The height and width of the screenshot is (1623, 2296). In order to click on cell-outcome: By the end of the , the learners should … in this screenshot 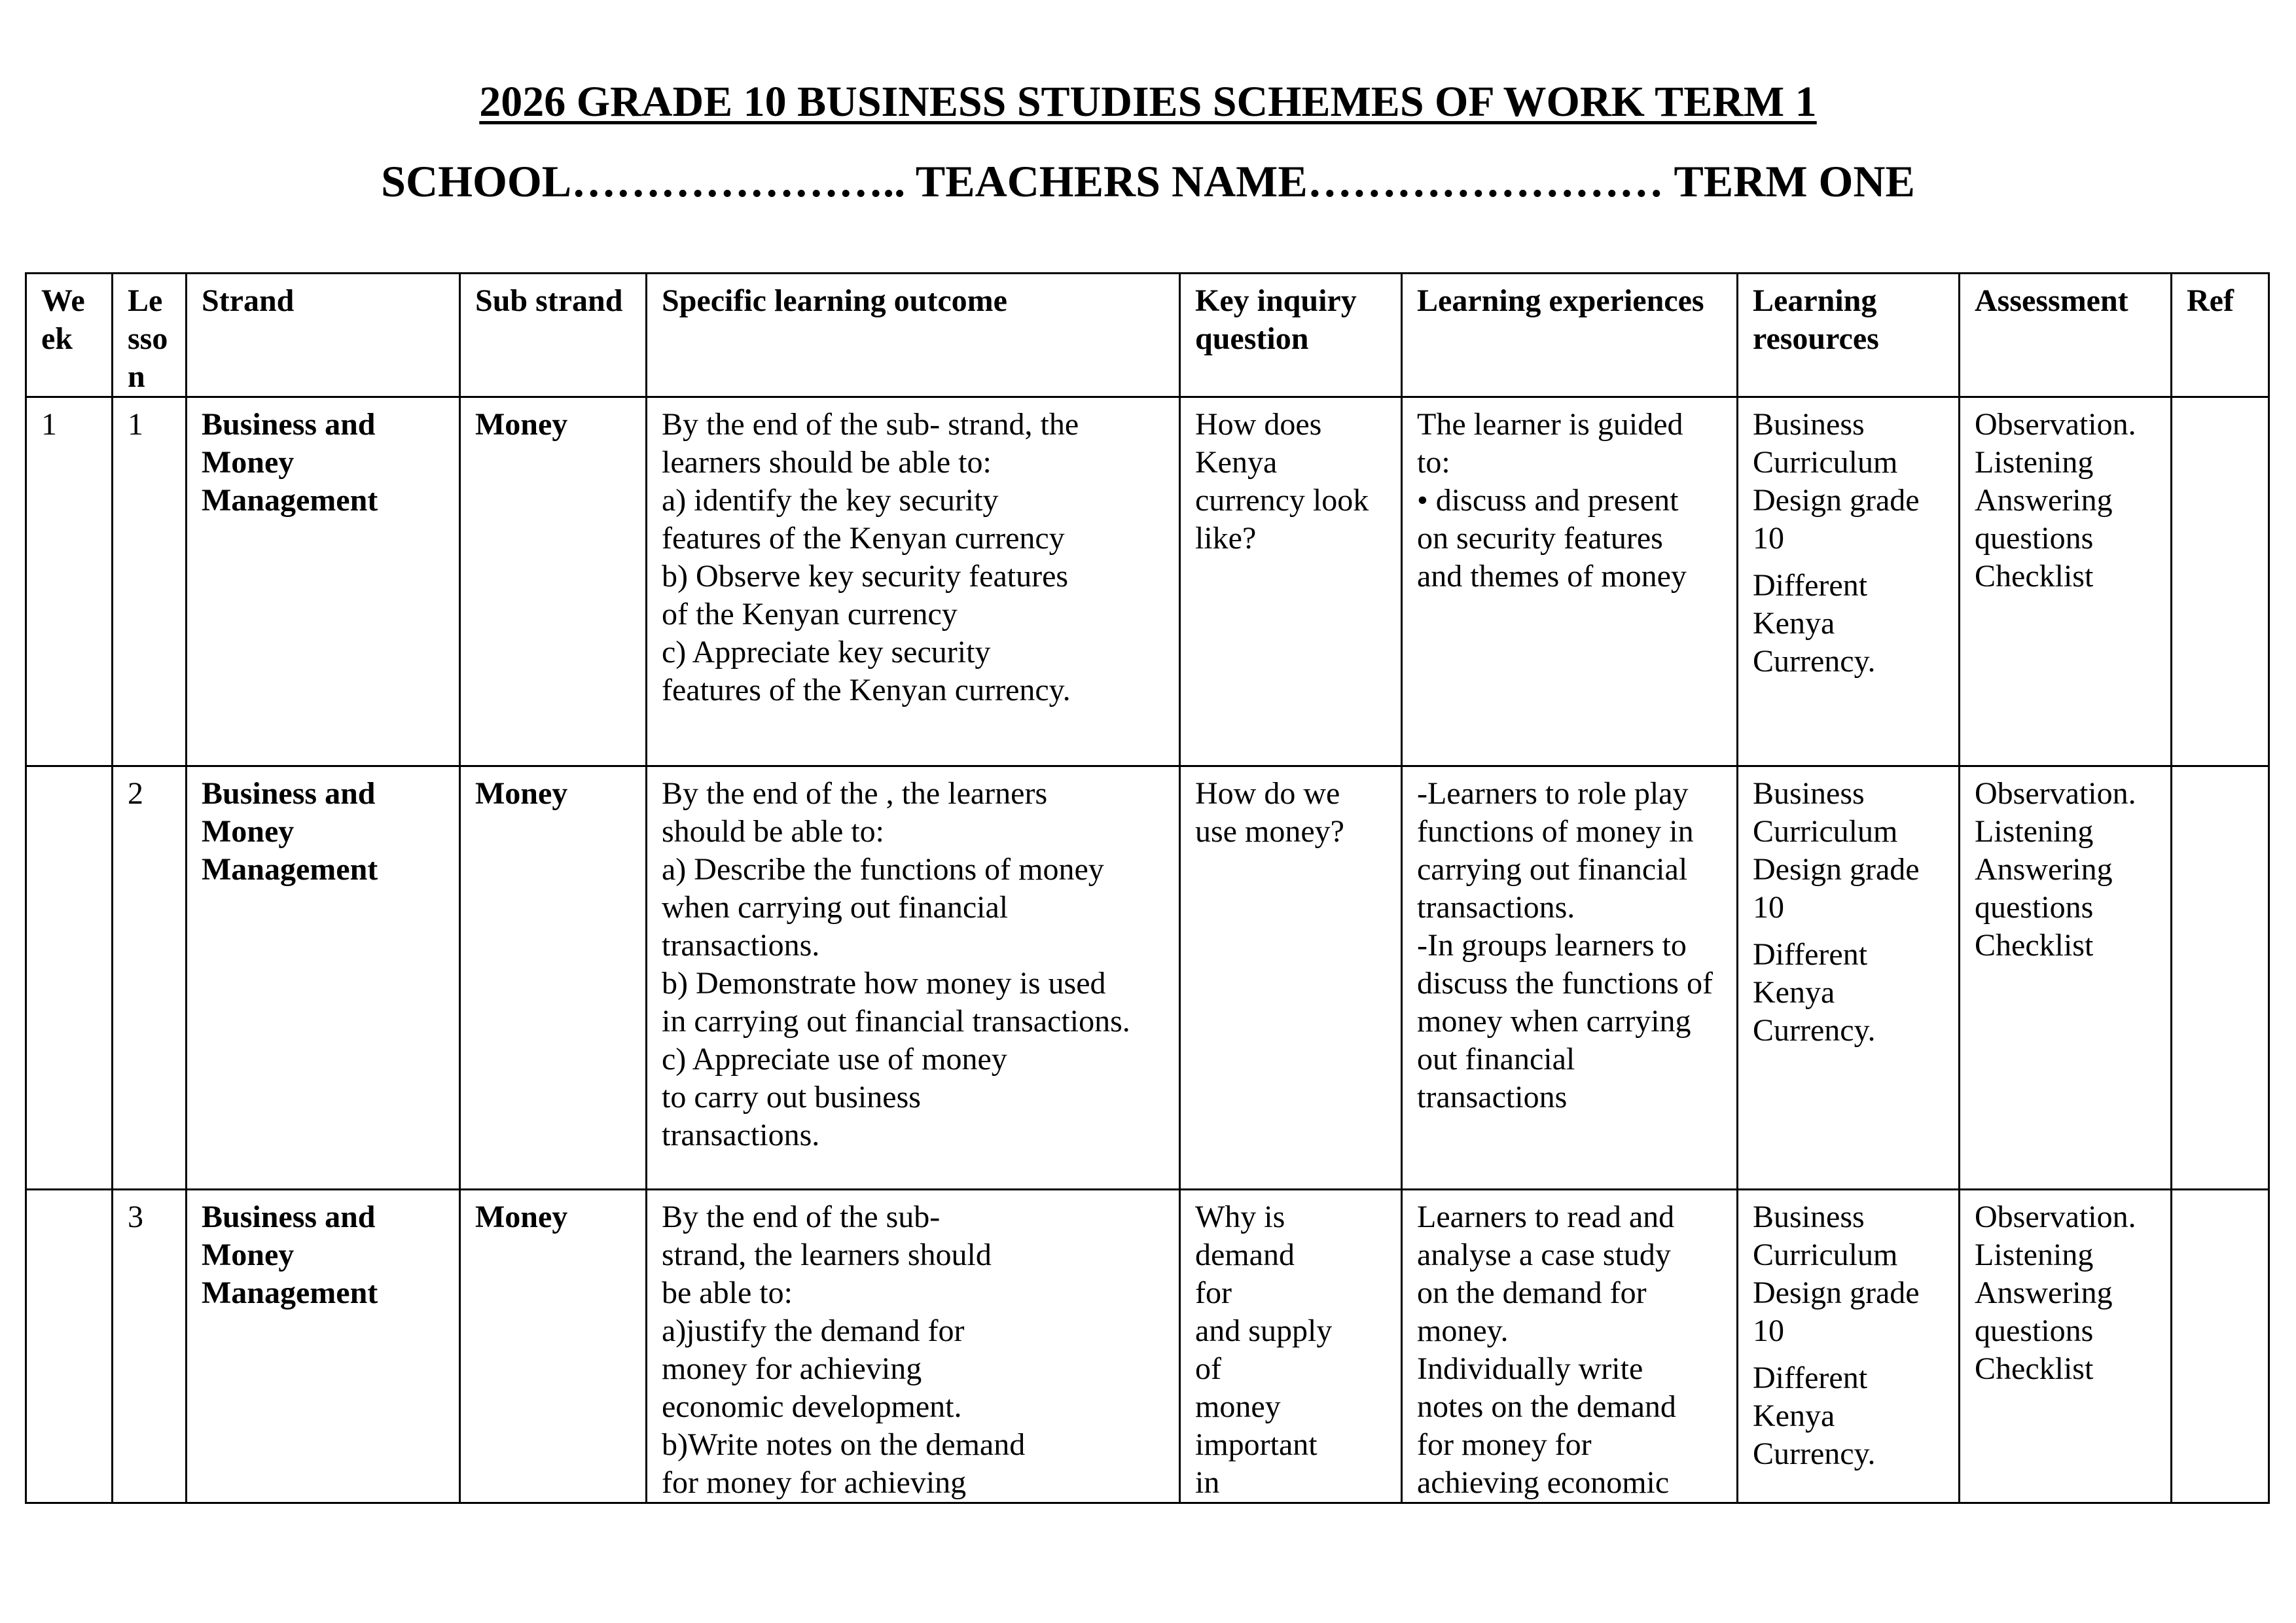, I will do `click(913, 977)`.